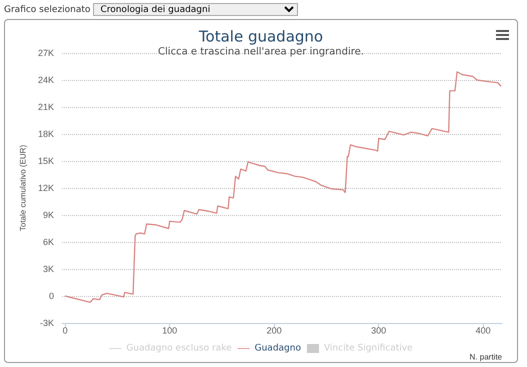  What do you see at coordinates (48, 215) in the screenshot?
I see `y-tick-label: 9K` at bounding box center [48, 215].